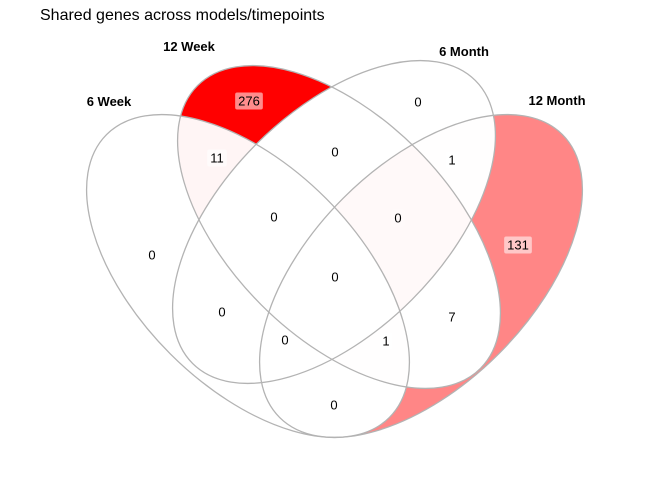 Image resolution: width=672 pixels, height=480 pixels. I want to click on count-box-6w-12w-12m, so click(386, 341).